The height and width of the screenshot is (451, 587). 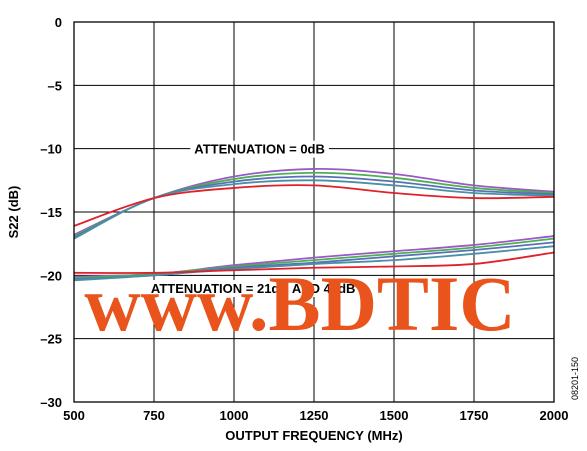 I want to click on x-tick-label: 1000, so click(x=234, y=415).